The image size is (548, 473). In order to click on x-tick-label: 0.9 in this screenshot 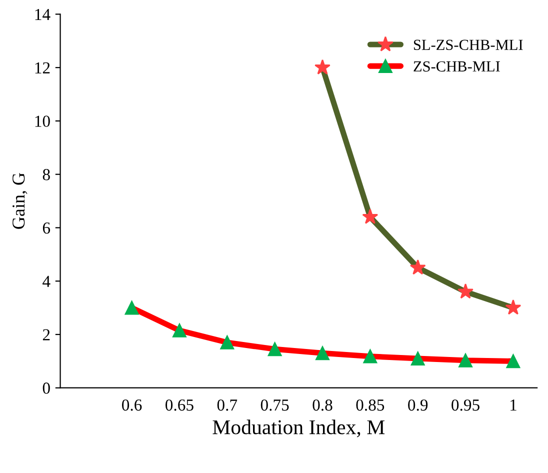, I will do `click(418, 405)`.